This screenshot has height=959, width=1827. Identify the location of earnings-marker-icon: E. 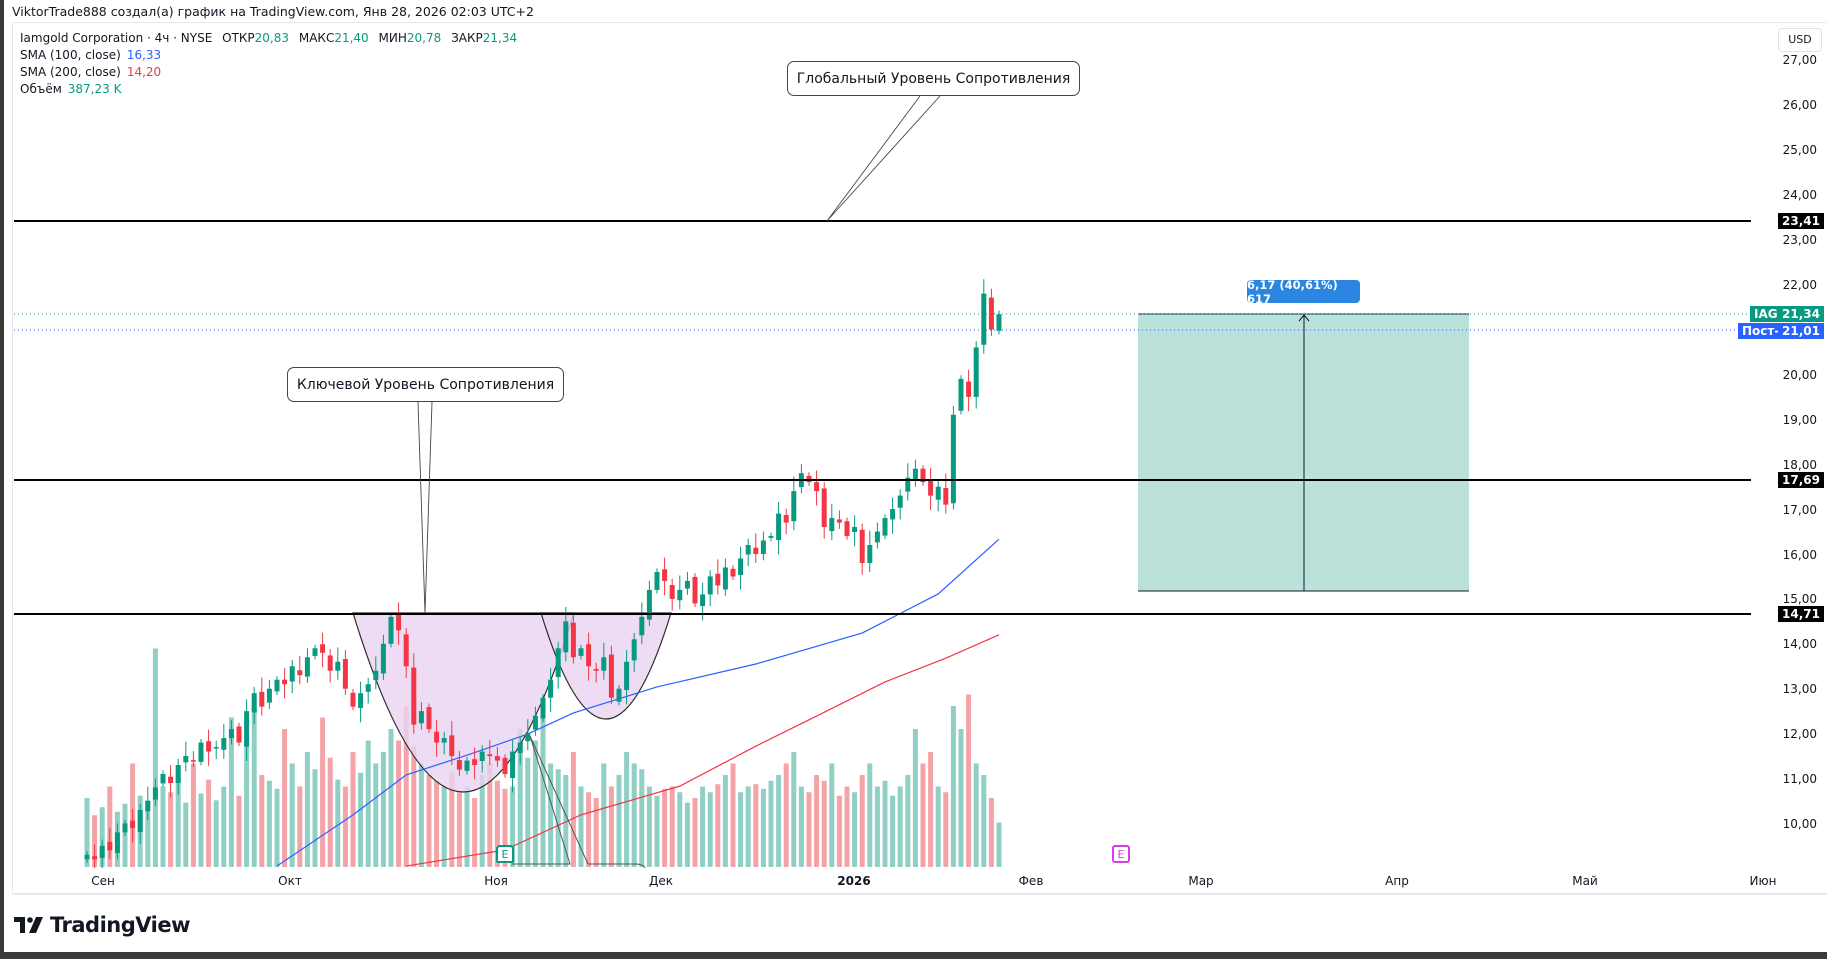
(505, 854).